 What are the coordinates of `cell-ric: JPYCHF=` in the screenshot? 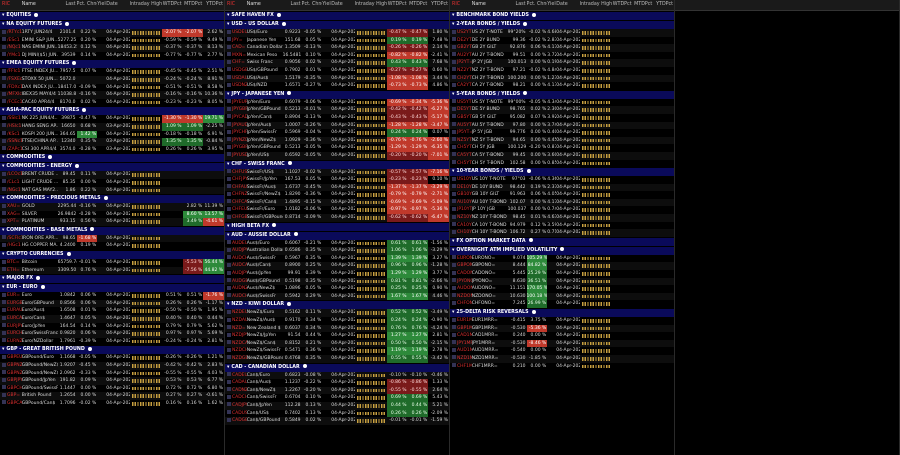 It's located at (236, 133).